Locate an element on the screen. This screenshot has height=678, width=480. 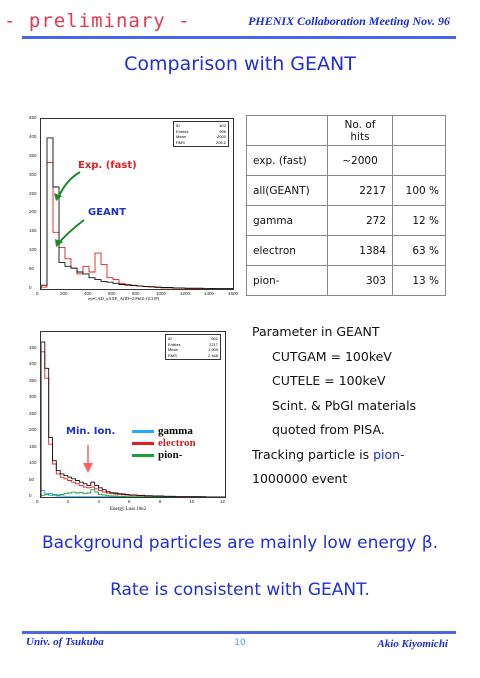
arrow-exp is located at coordinates (69, 185).